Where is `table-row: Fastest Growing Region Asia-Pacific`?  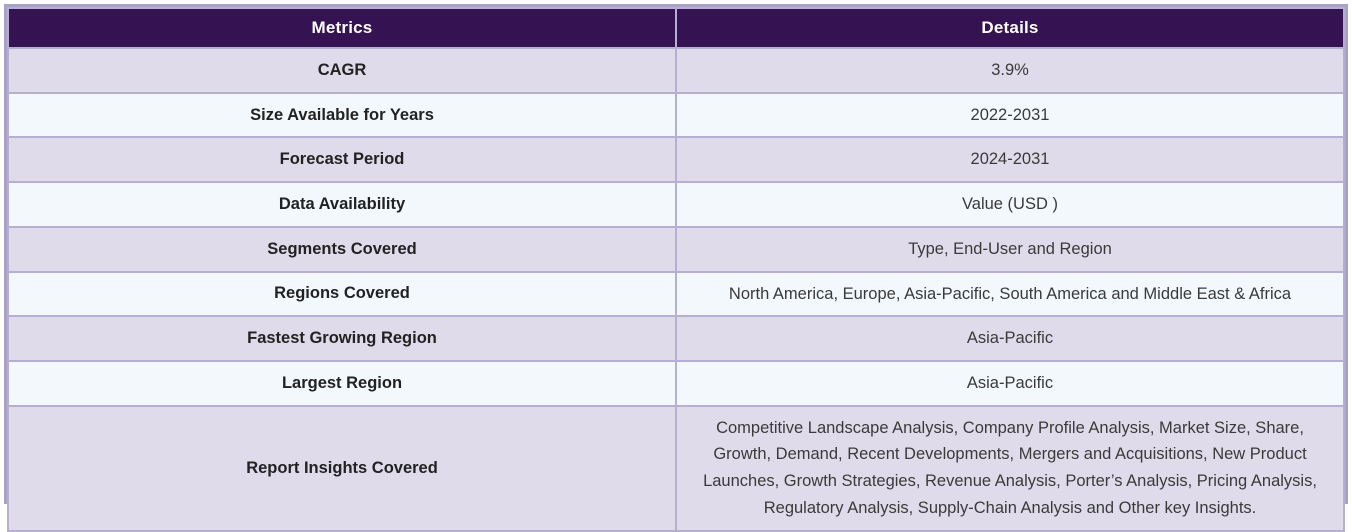
table-row: Fastest Growing Region Asia-Pacific is located at coordinates (676, 339).